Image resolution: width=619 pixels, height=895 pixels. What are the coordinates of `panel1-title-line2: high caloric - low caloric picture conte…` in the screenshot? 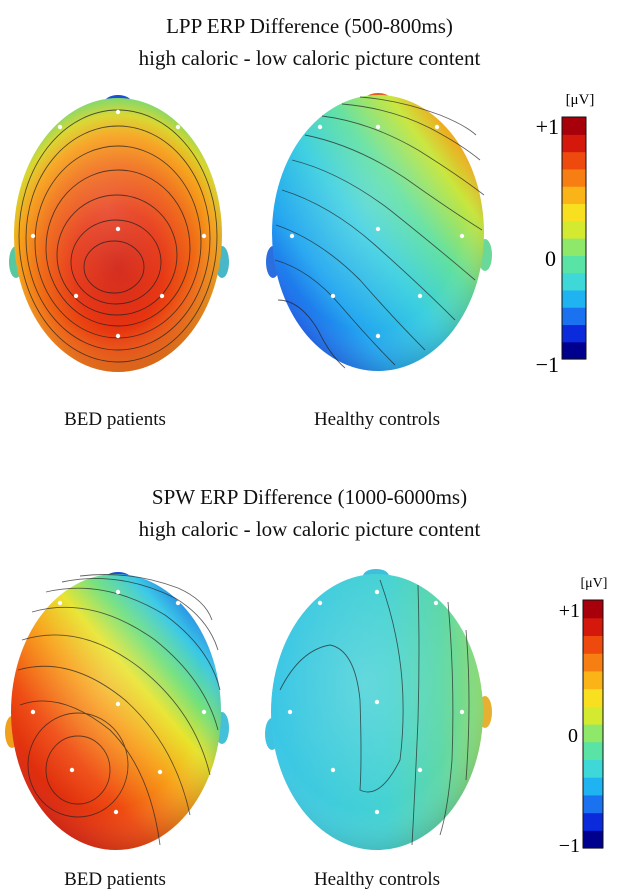 It's located at (309, 58).